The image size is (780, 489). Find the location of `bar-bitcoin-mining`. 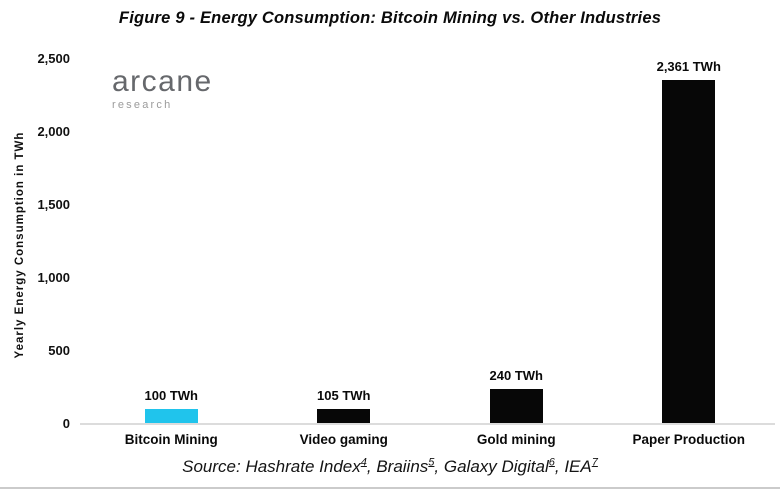

bar-bitcoin-mining is located at coordinates (171, 416).